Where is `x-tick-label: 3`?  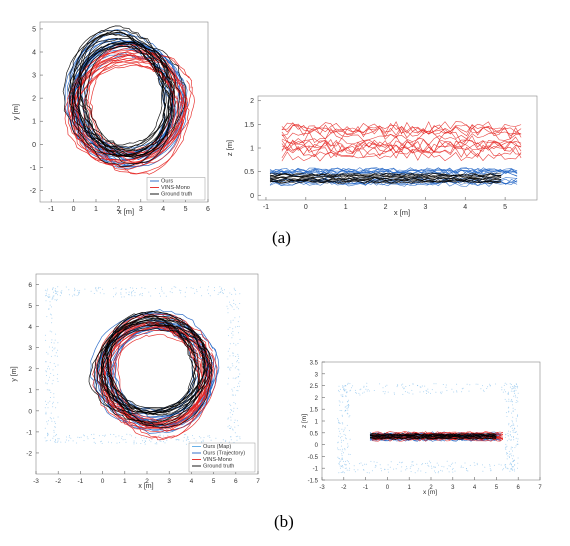
x-tick-label: 3 is located at coordinates (169, 481).